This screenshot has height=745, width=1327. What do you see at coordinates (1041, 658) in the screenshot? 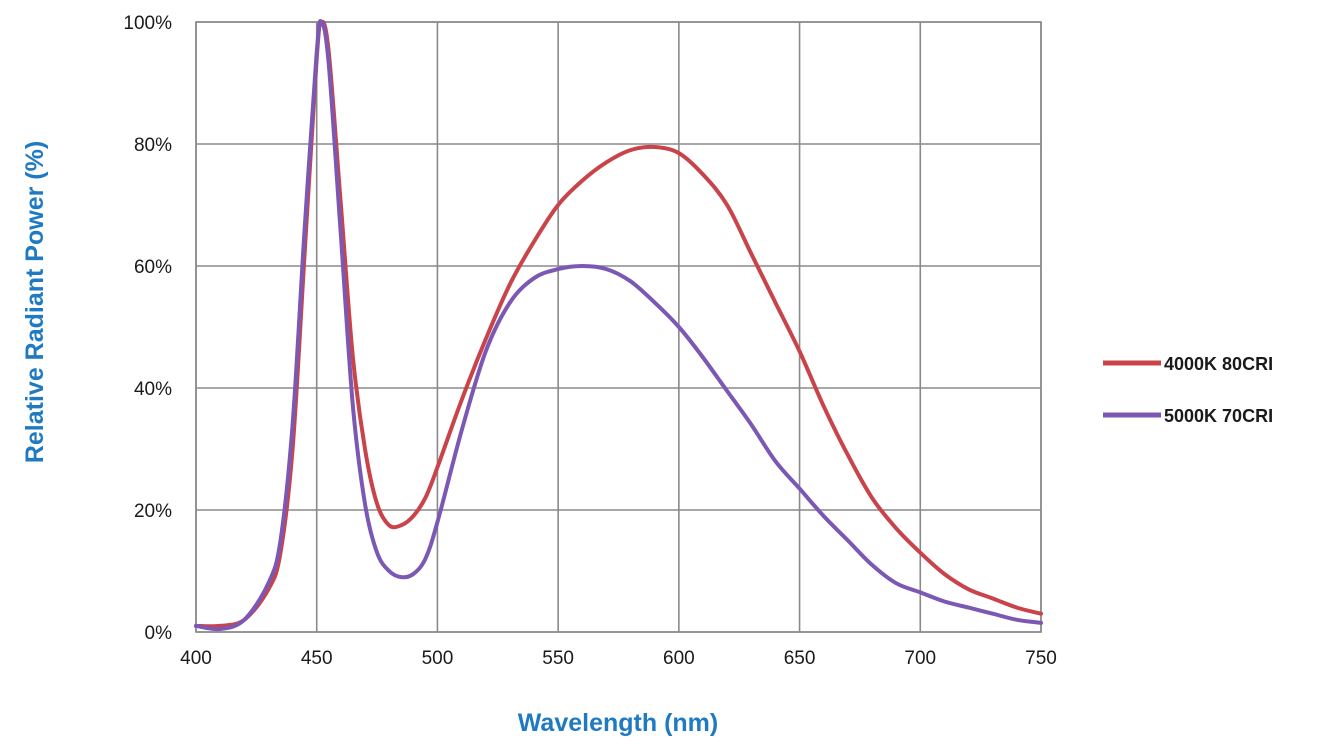
I see `x-tick-label: 750` at bounding box center [1041, 658].